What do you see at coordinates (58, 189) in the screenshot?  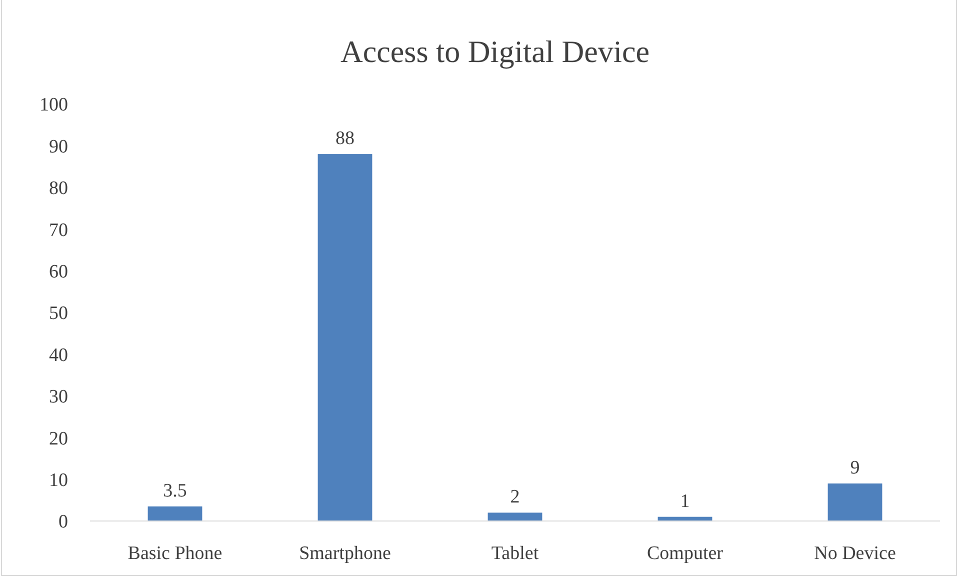 I see `y-tick-label: 80` at bounding box center [58, 189].